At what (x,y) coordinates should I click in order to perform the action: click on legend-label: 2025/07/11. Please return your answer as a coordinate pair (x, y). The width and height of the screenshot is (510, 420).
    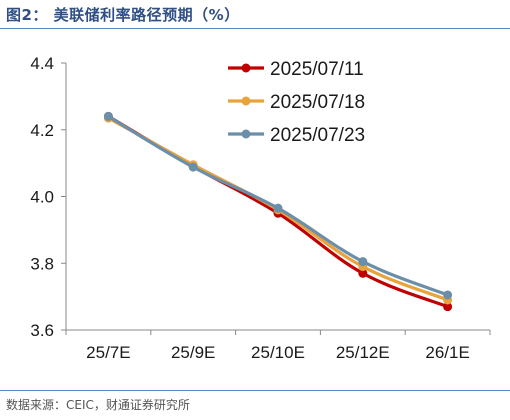
    Looking at the image, I should click on (317, 69).